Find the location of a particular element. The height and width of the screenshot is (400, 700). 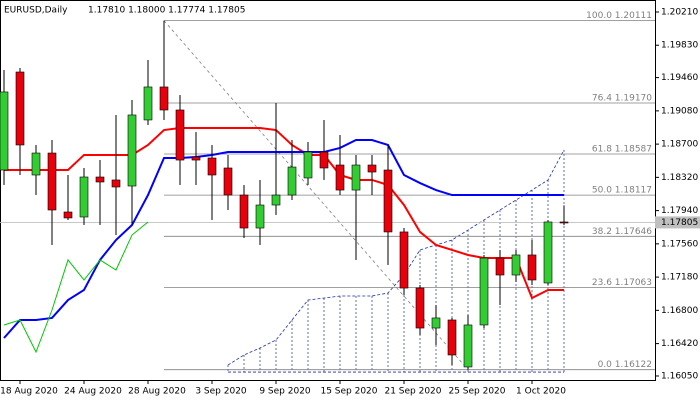

ohlc-label: 1.17810 1.18000 1.17774 1.17805 is located at coordinates (166, 11).